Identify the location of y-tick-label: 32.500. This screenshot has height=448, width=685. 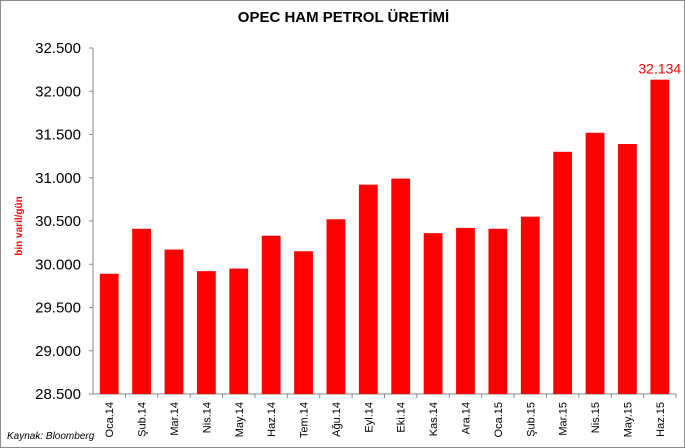
(58, 48).